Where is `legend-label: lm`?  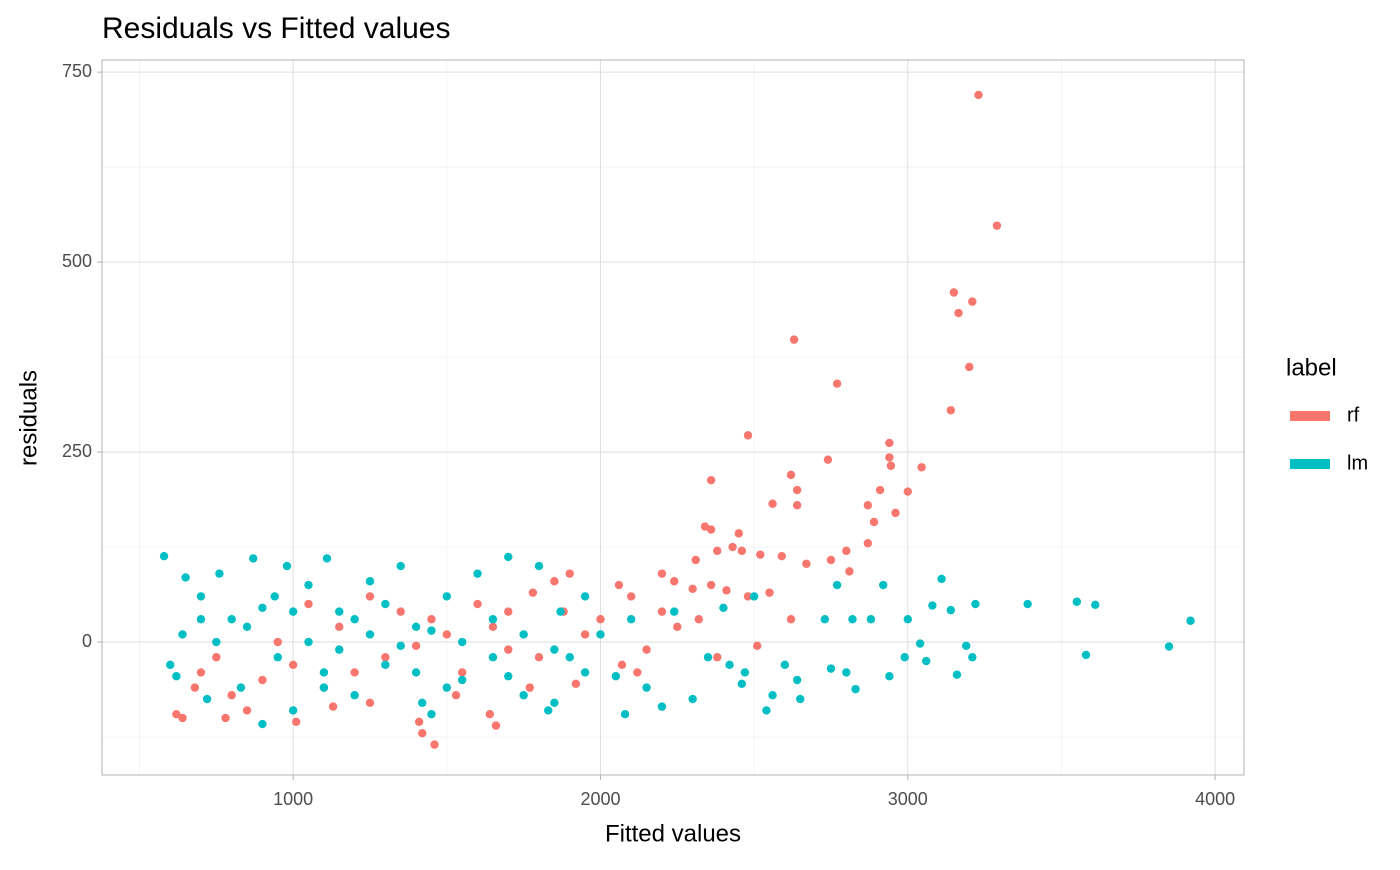 legend-label: lm is located at coordinates (1357, 463).